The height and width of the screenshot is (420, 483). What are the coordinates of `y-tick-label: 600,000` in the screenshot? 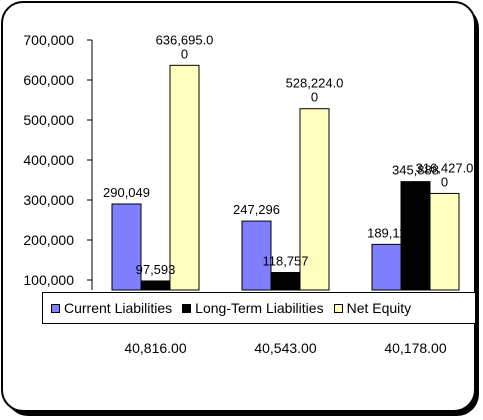 It's located at (48, 80).